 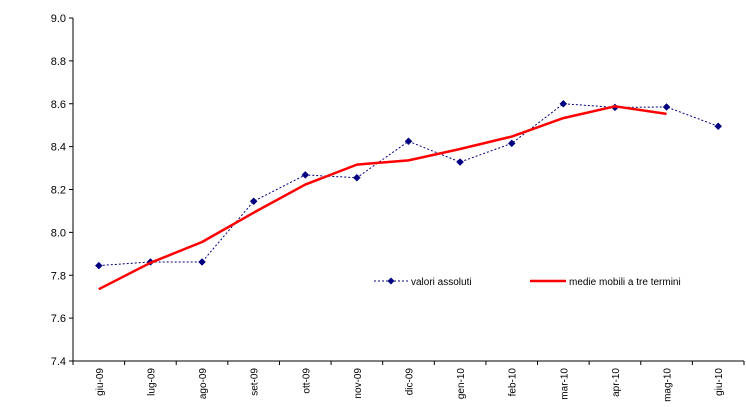 What do you see at coordinates (58, 362) in the screenshot?
I see `y-tick-label: 7.4` at bounding box center [58, 362].